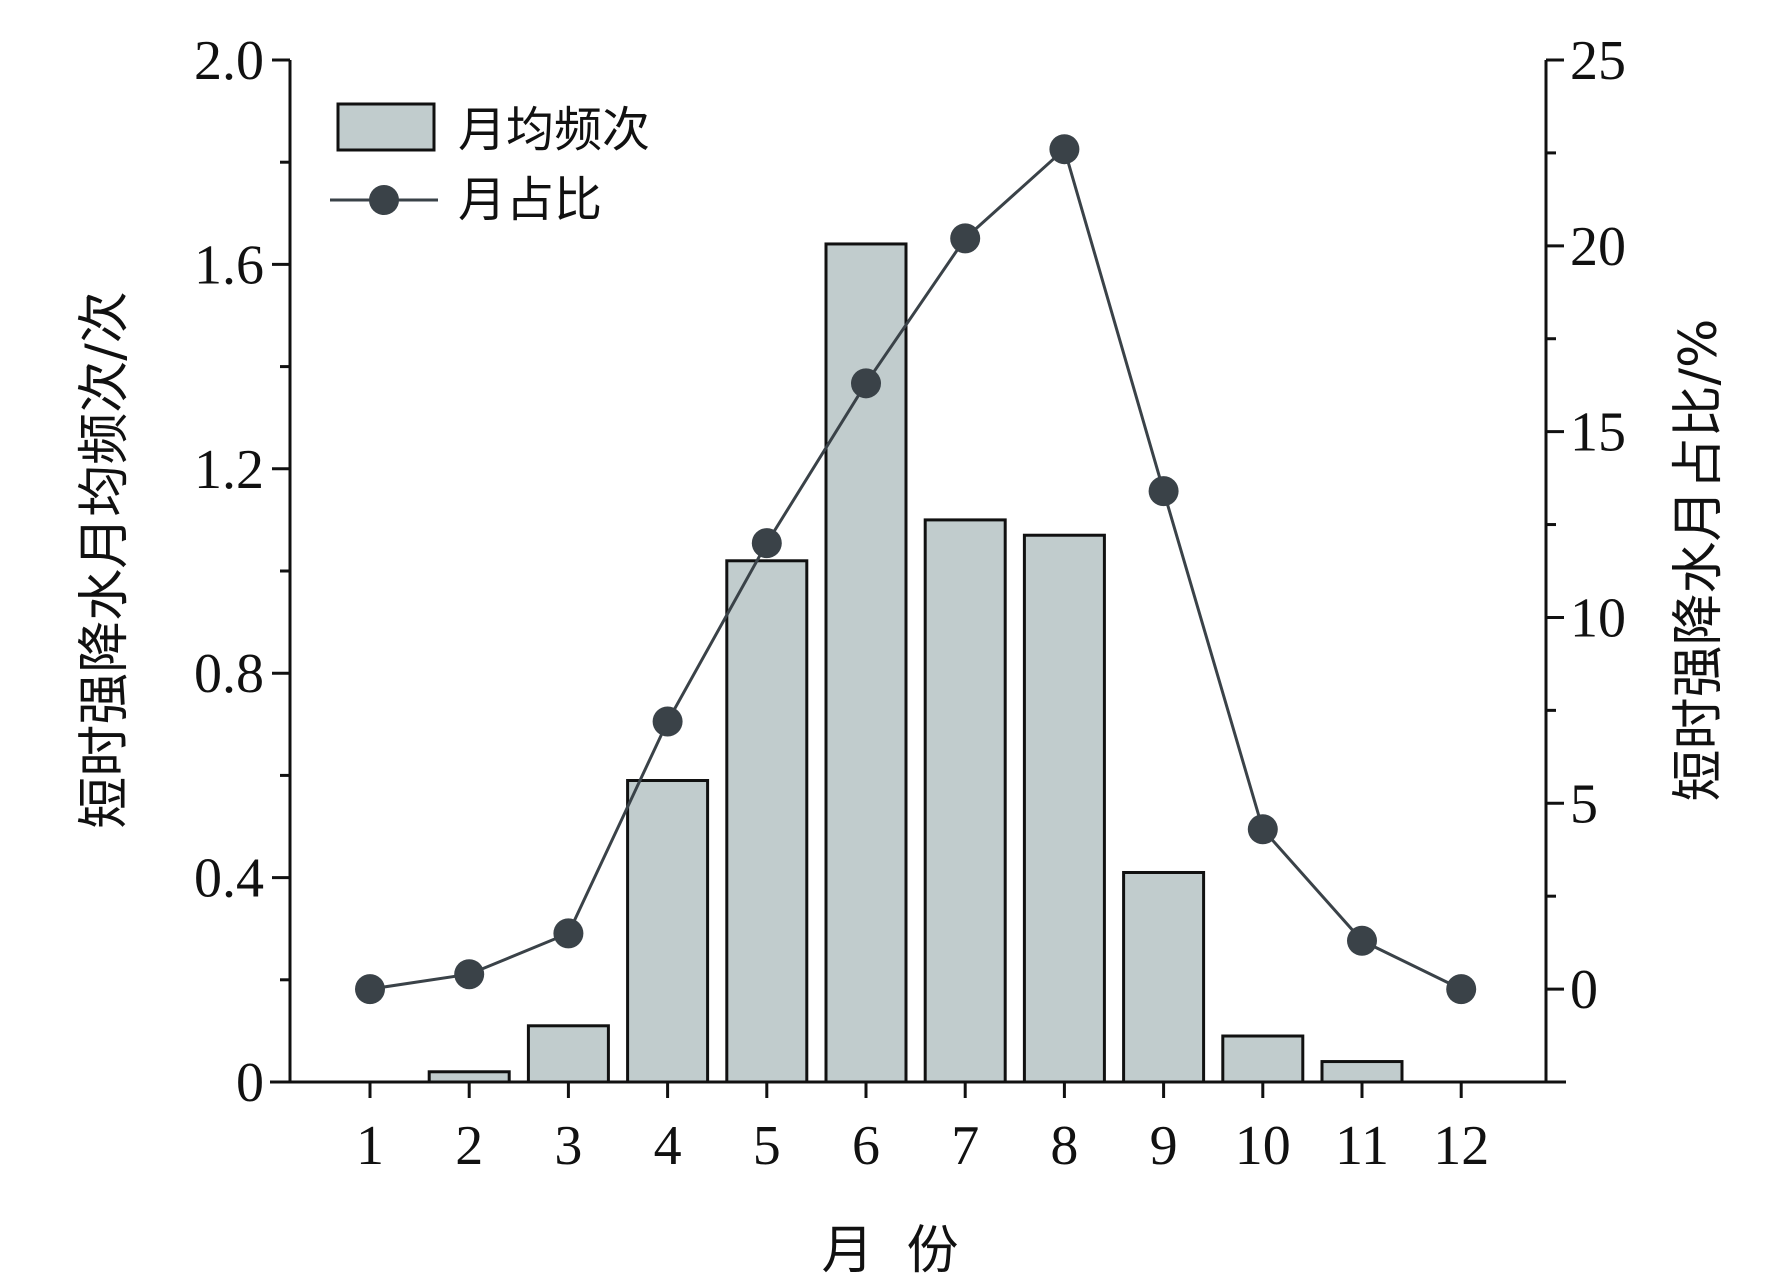 This screenshot has width=1772, height=1284. What do you see at coordinates (1699, 560) in the screenshot?
I see `y-axis-right-title: 短时强降水月占比/%` at bounding box center [1699, 560].